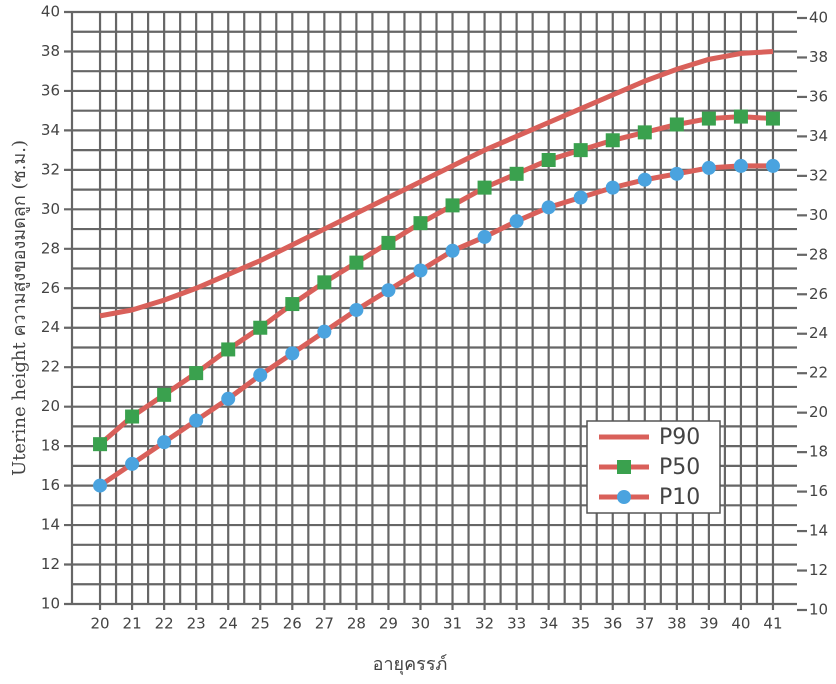 The image size is (836, 684). What do you see at coordinates (292, 624) in the screenshot?
I see `x-tick-label: 26` at bounding box center [292, 624].